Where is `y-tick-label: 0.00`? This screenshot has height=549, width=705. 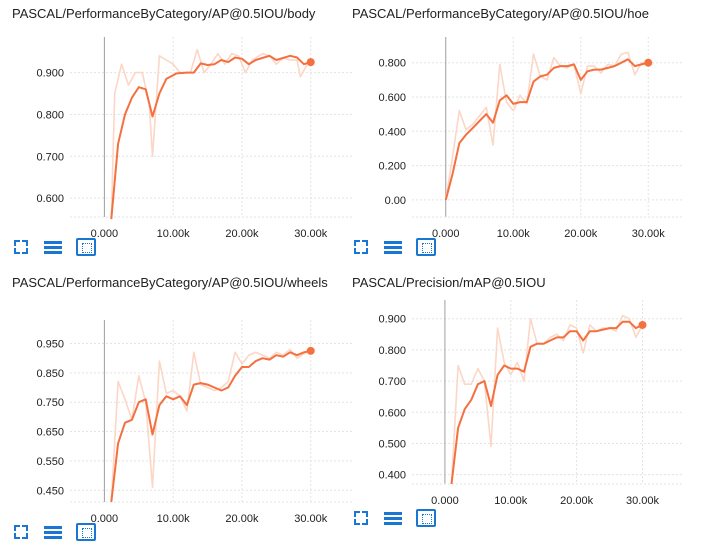
y-tick-label: 0.00 is located at coordinates (395, 201).